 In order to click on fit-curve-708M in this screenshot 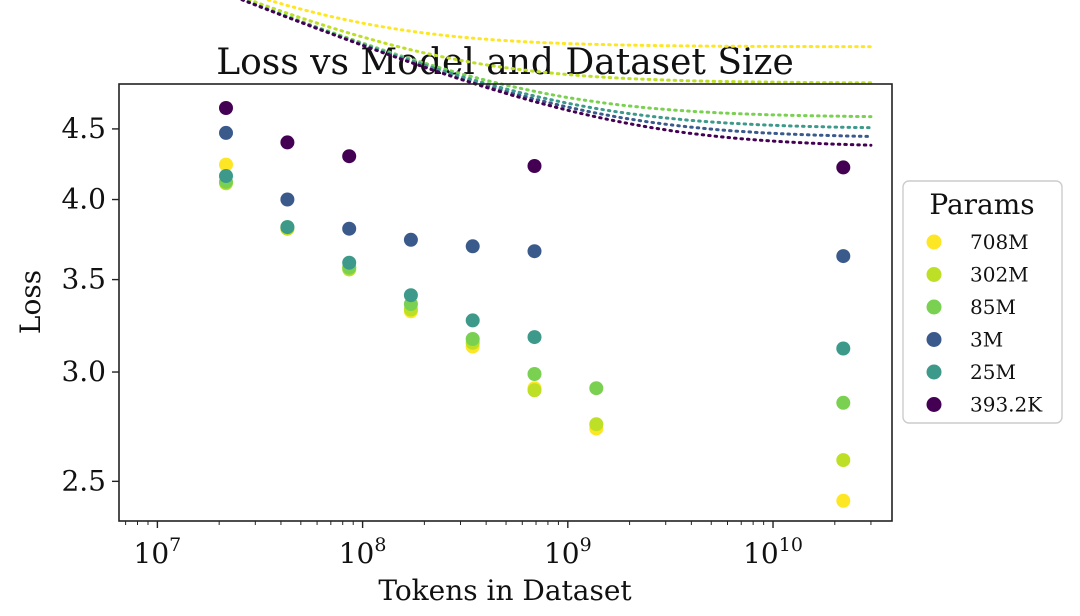, I will do `click(567, 24)`.